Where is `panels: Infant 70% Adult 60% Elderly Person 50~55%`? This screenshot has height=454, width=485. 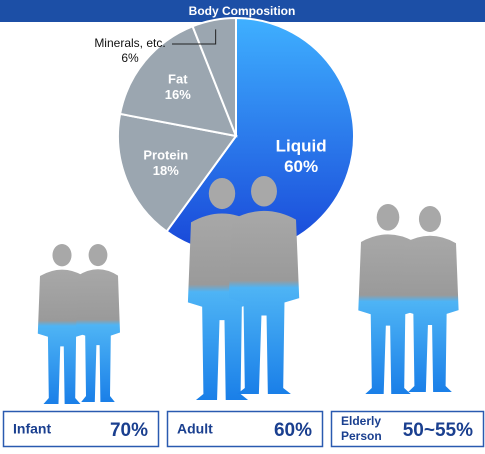
panels: Infant 70% Adult 60% Elderly Person 50~55% is located at coordinates (243, 429).